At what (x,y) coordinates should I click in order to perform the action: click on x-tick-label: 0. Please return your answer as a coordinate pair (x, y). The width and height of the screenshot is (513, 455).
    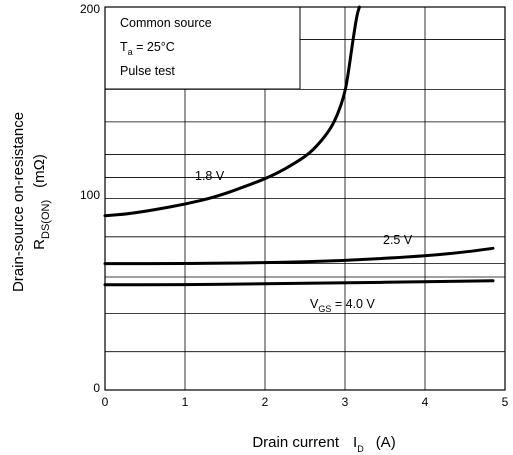
    Looking at the image, I should click on (105, 402).